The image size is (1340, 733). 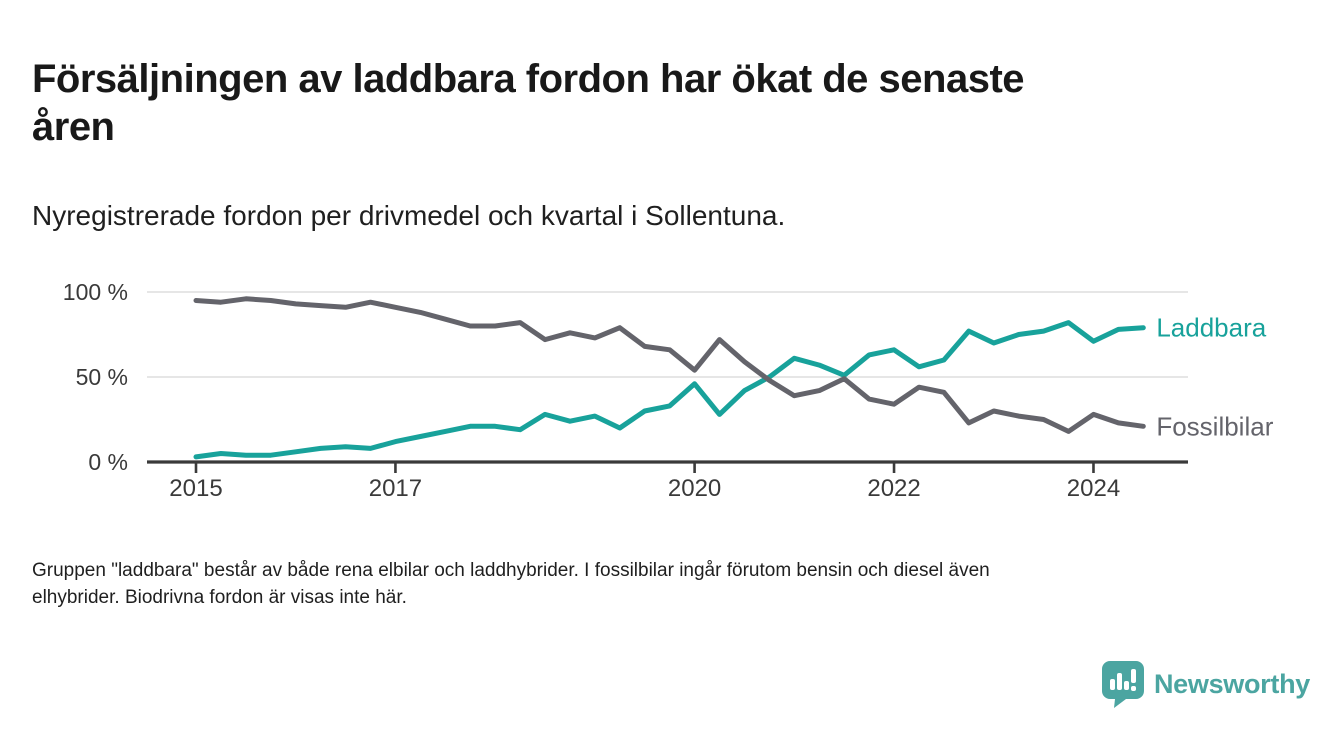 What do you see at coordinates (893, 488) in the screenshot?
I see `x-axis-label-2022: 2022` at bounding box center [893, 488].